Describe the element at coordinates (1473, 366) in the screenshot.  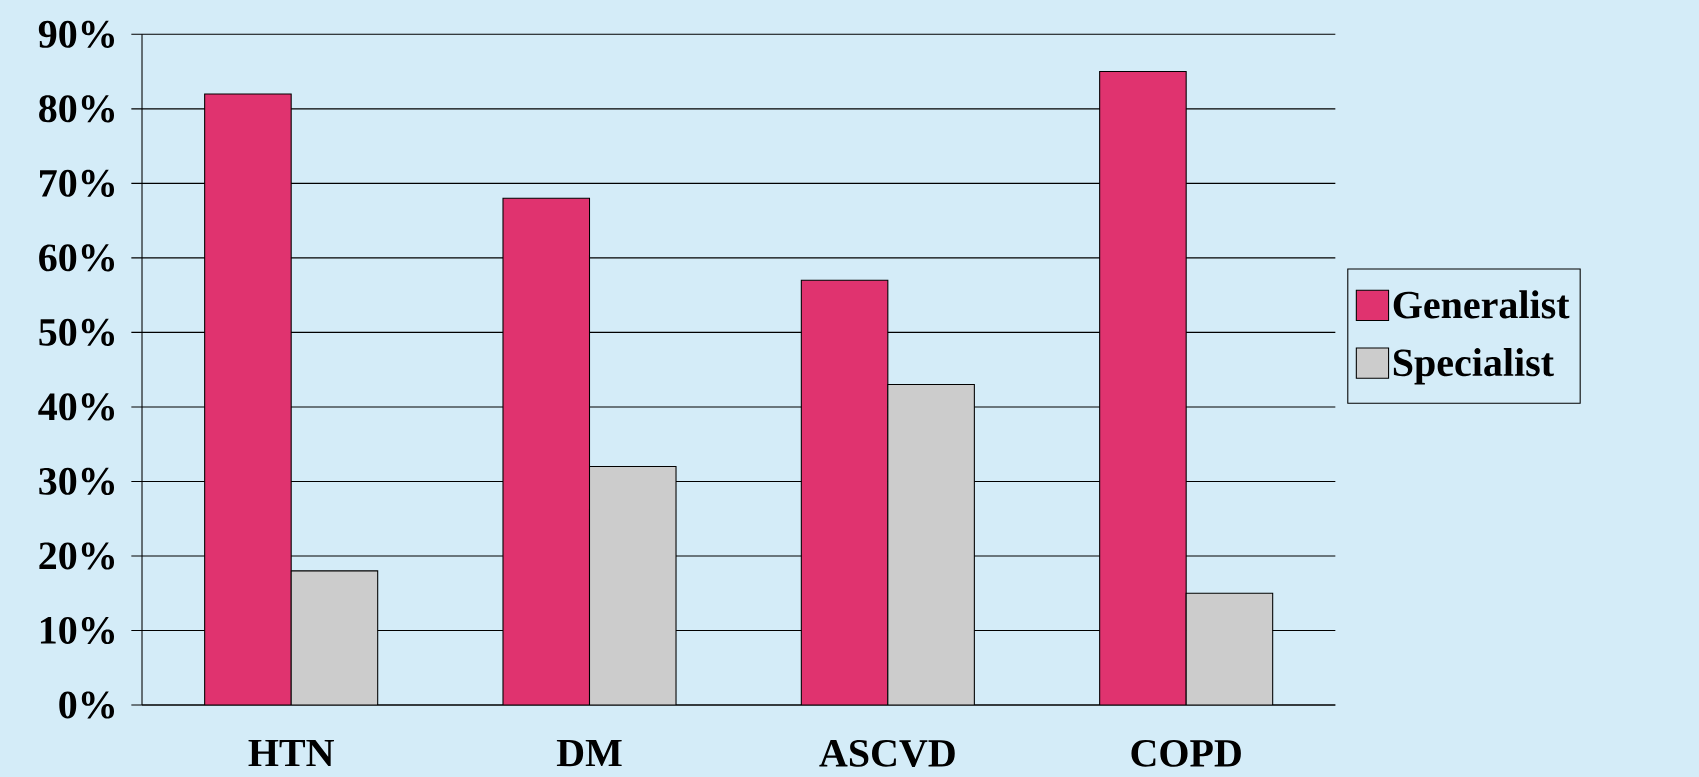
I see `legend-label: Specialist` at that location.